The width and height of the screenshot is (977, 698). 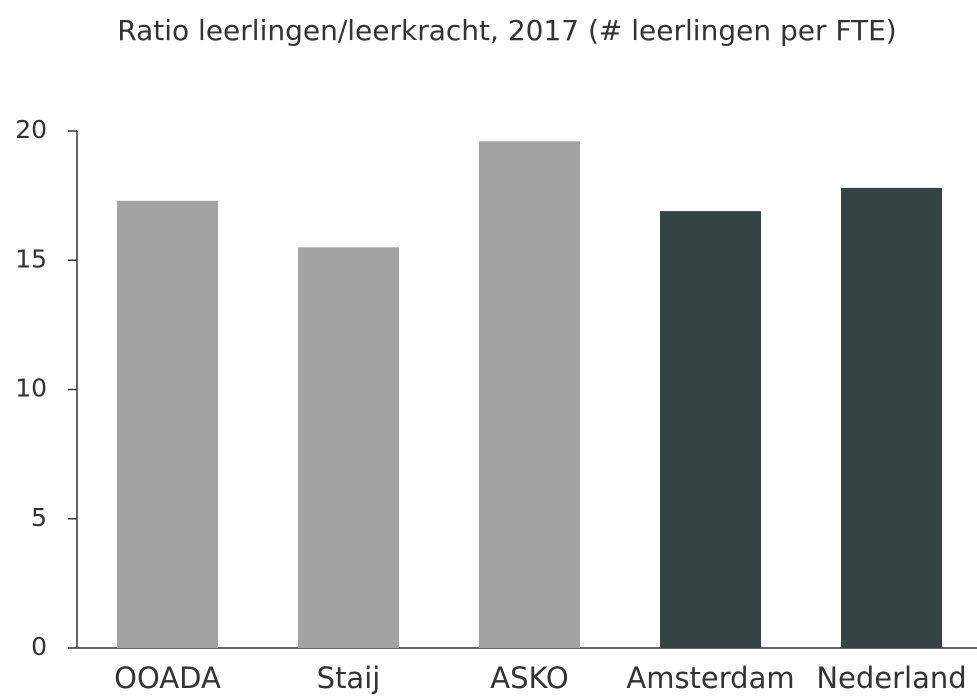 I want to click on y-tick-label: 10, so click(x=31, y=388).